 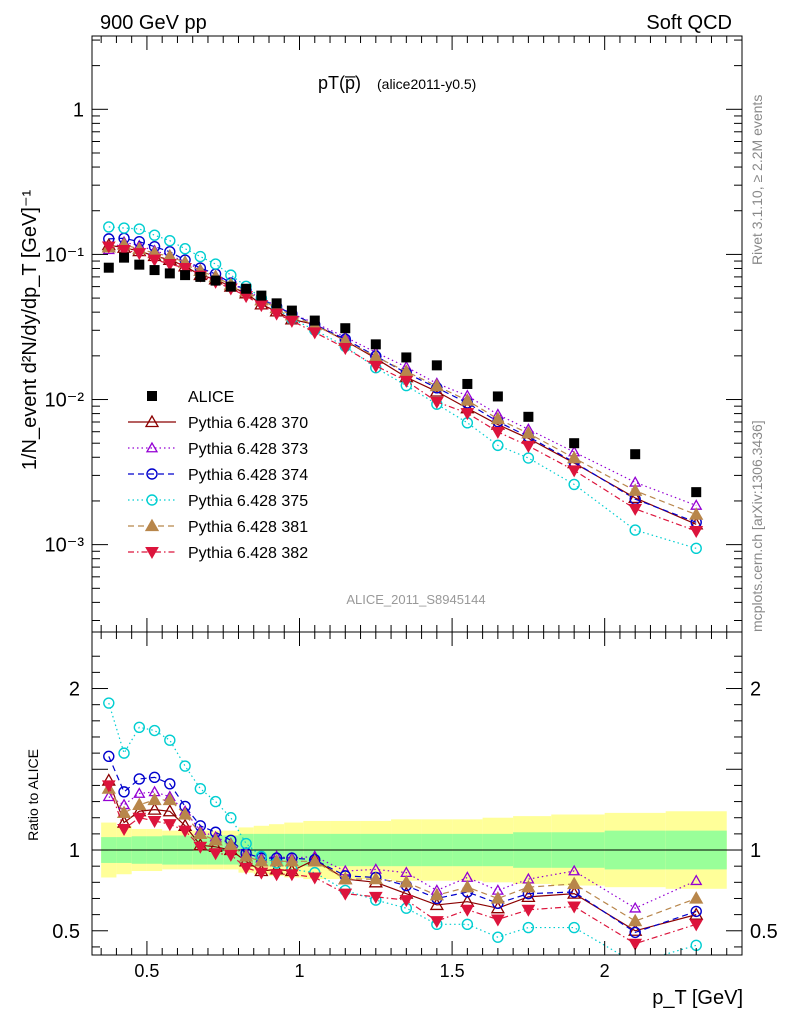 What do you see at coordinates (755, 851) in the screenshot?
I see `ratio-y-tick-label-right-1: 1` at bounding box center [755, 851].